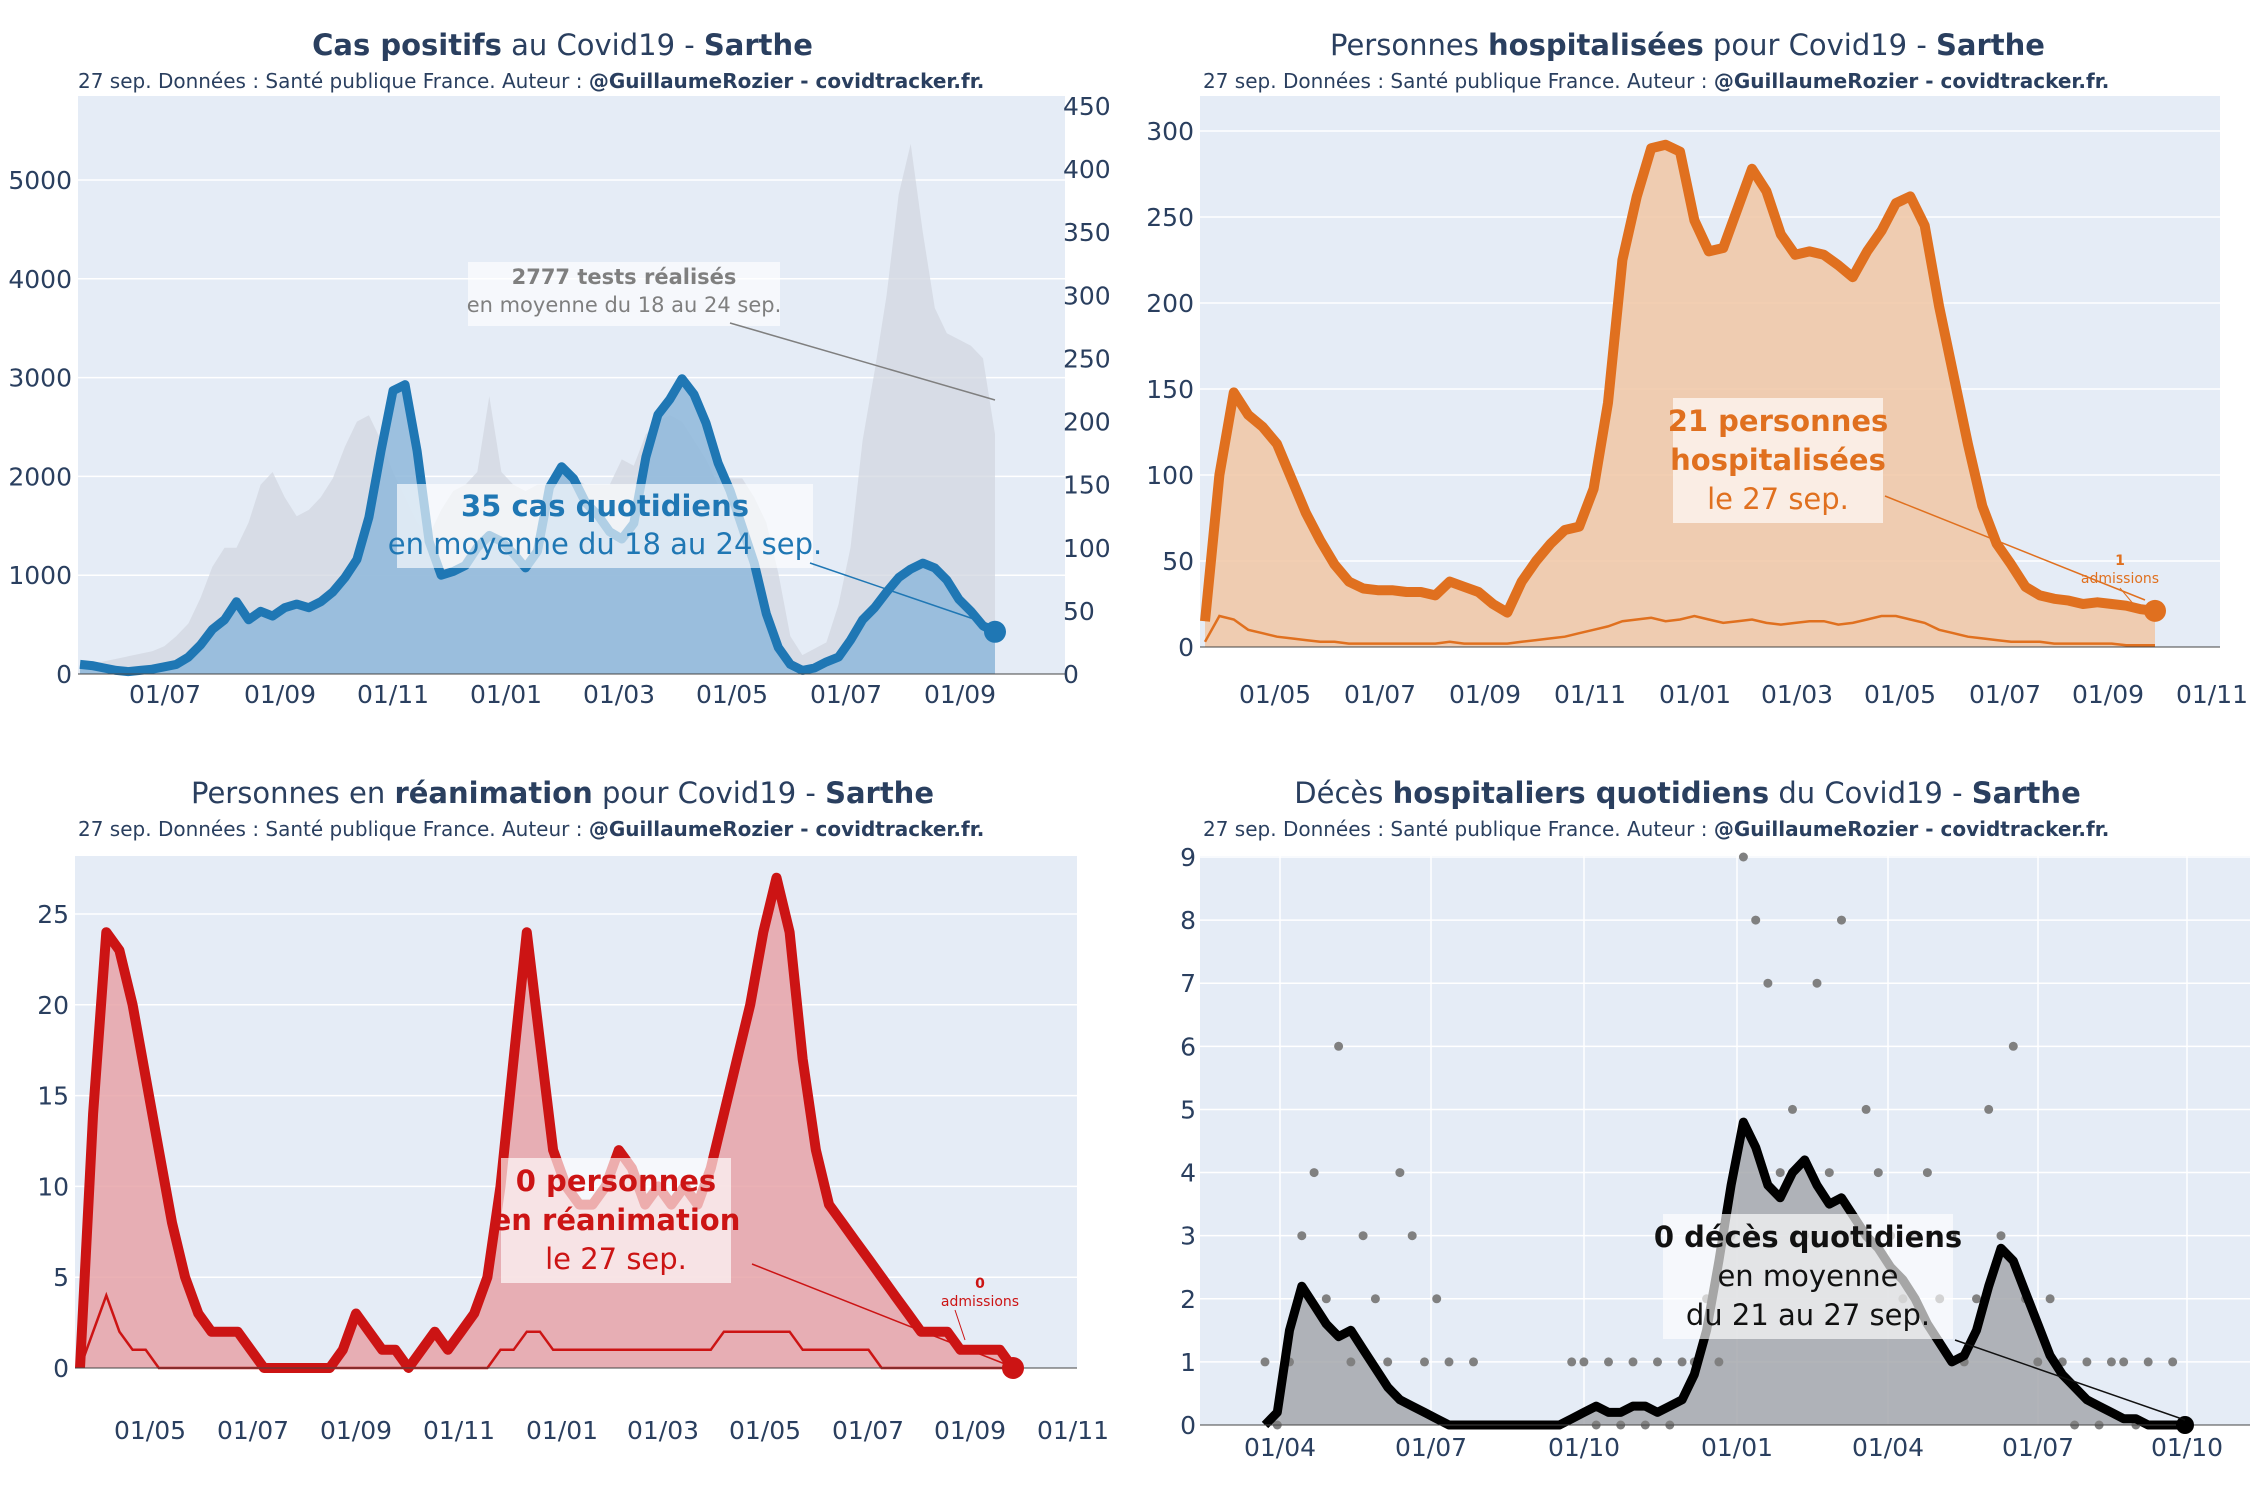 Image resolution: width=2250 pixels, height=1500 pixels. What do you see at coordinates (619, 694) in the screenshot?
I see `xtick-label: 01/03` at bounding box center [619, 694].